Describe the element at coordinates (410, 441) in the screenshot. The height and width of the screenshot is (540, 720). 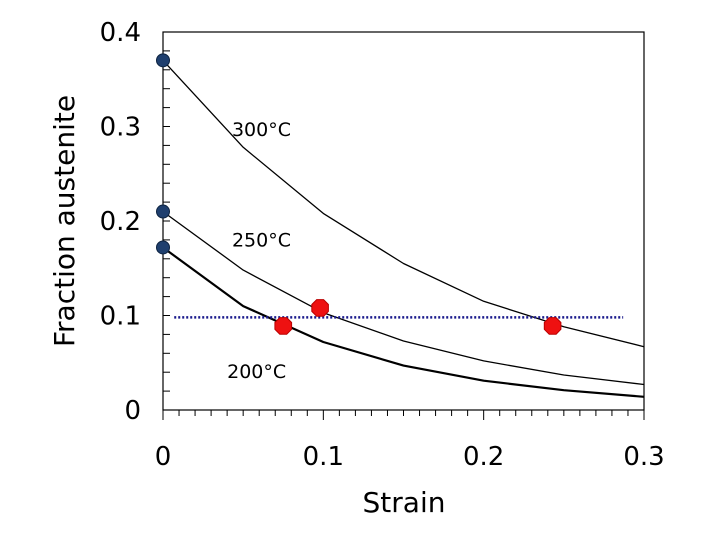
I see `x-axis-ticks: 0 0.1 0.2 0.3` at that location.